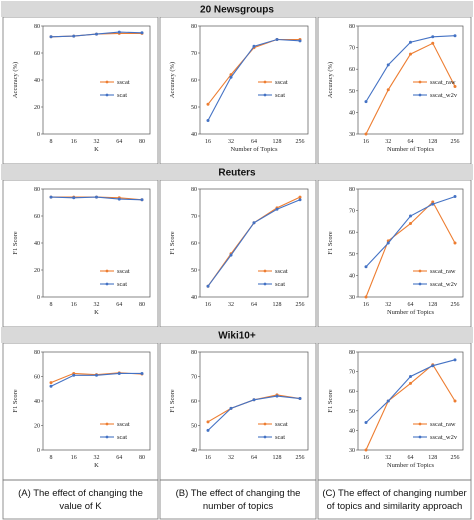  What do you see at coordinates (237, 173) in the screenshot?
I see `section-title: Reuters` at bounding box center [237, 173].